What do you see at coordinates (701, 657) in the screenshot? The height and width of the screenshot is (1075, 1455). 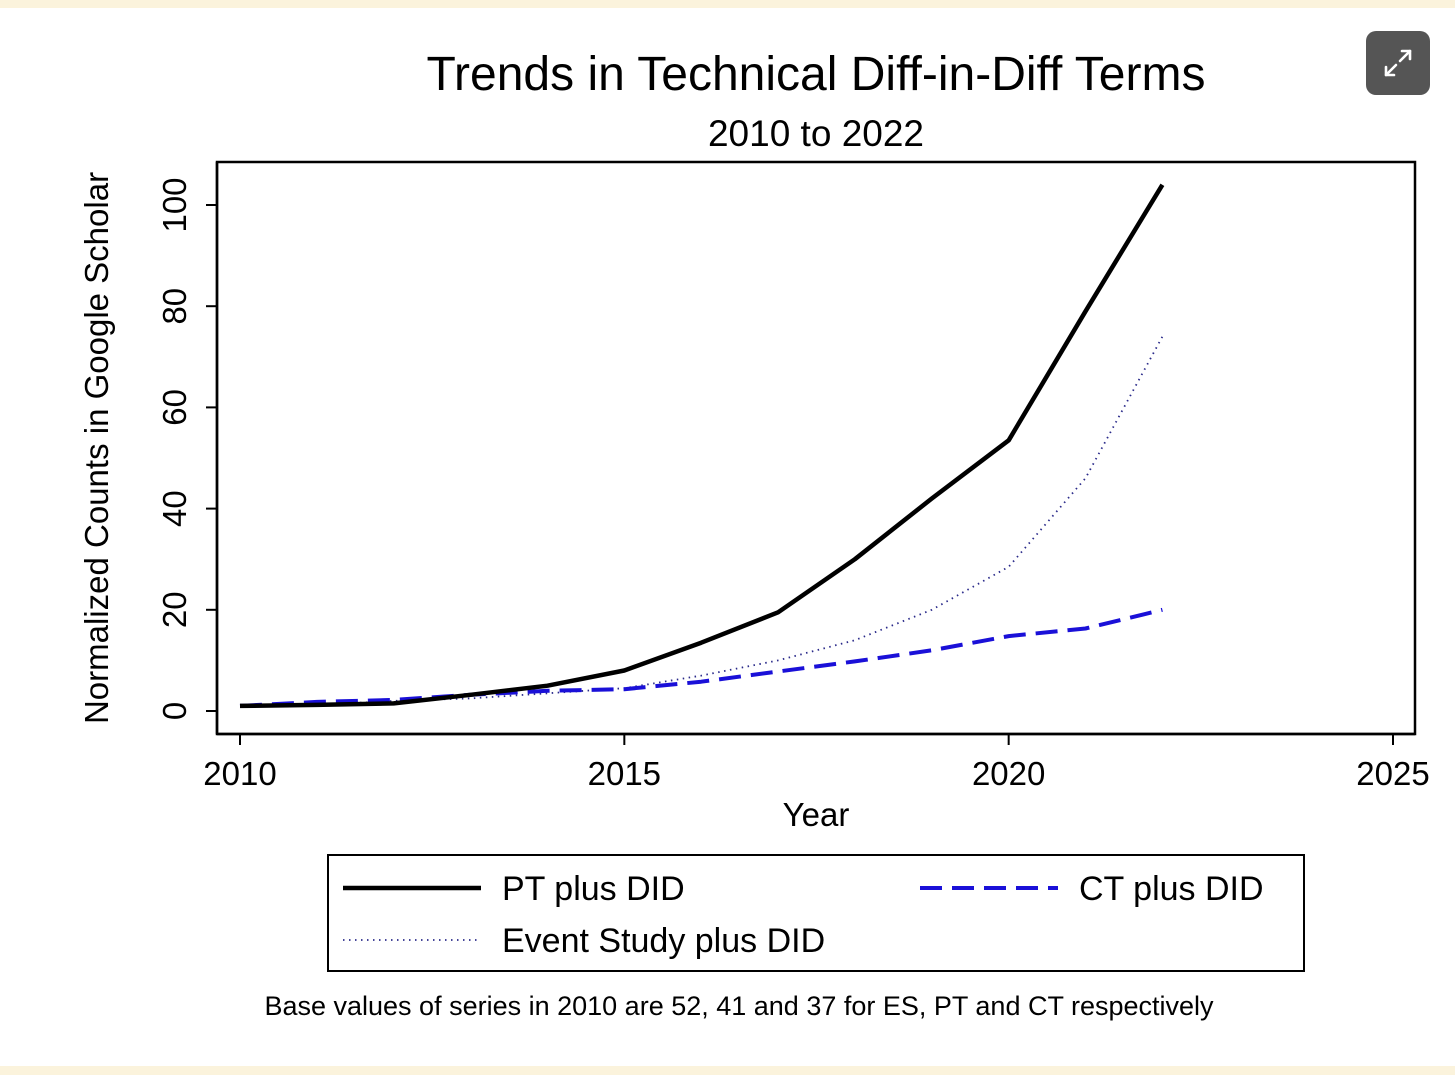 I see `series-line-ct-plus-did` at bounding box center [701, 657].